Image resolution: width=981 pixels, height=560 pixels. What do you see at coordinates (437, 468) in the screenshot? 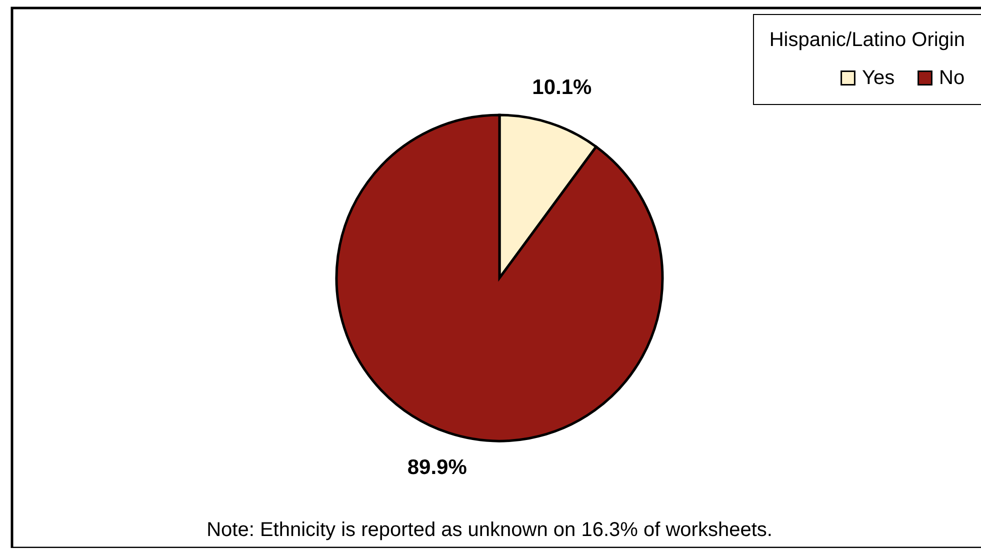
I see `data-label: 89.9%` at bounding box center [437, 468].